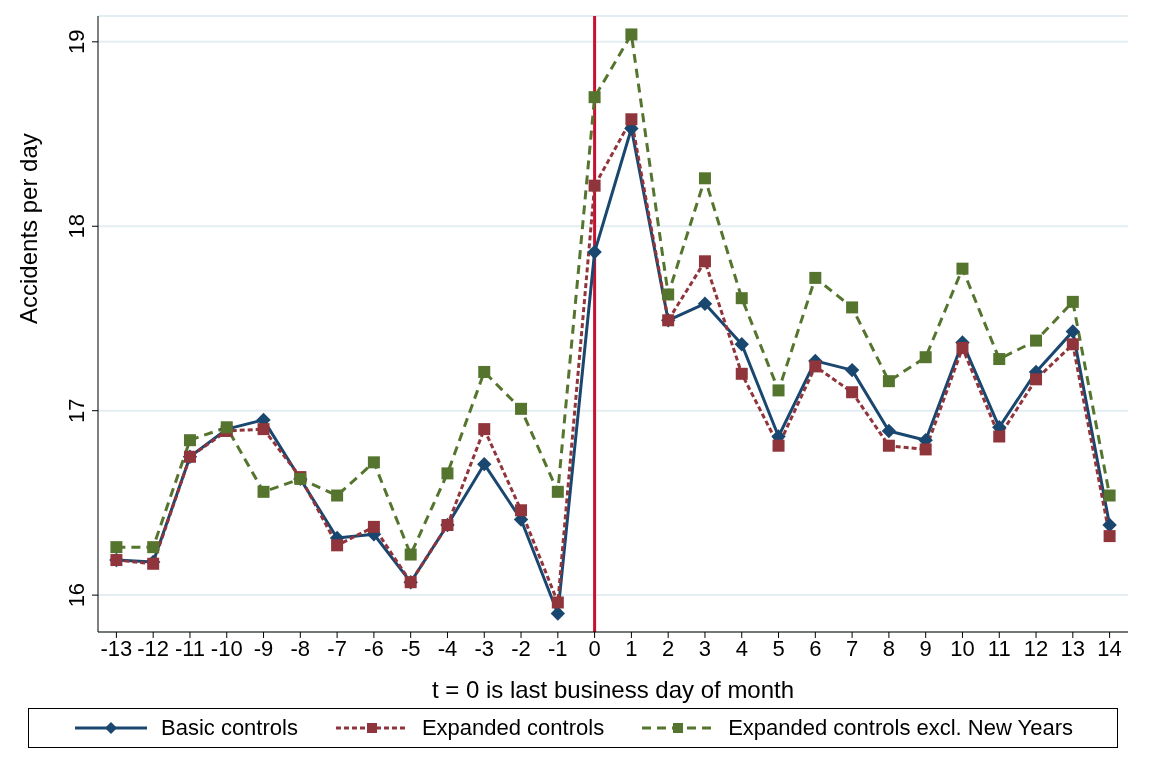 This screenshot has height=761, width=1156. What do you see at coordinates (778, 648) in the screenshot?
I see `x-tick-label: 5` at bounding box center [778, 648].